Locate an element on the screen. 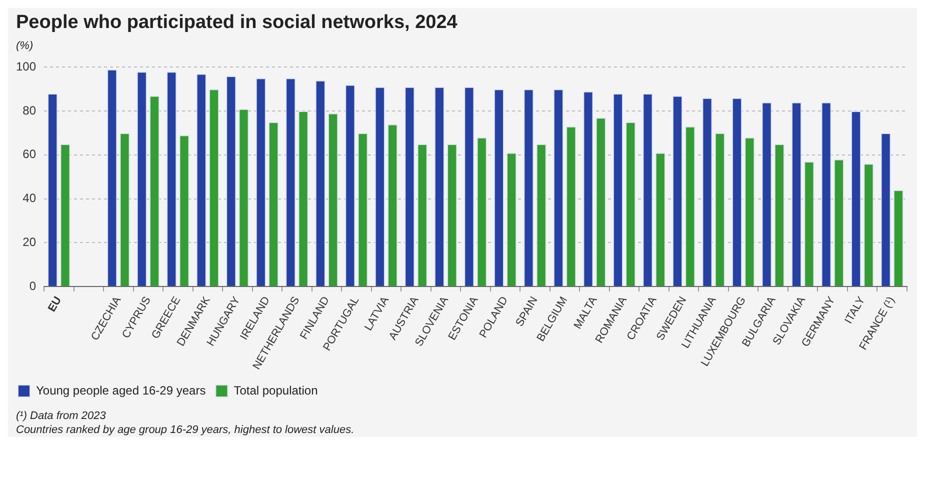  y-axis-title: (%) is located at coordinates (24, 45).